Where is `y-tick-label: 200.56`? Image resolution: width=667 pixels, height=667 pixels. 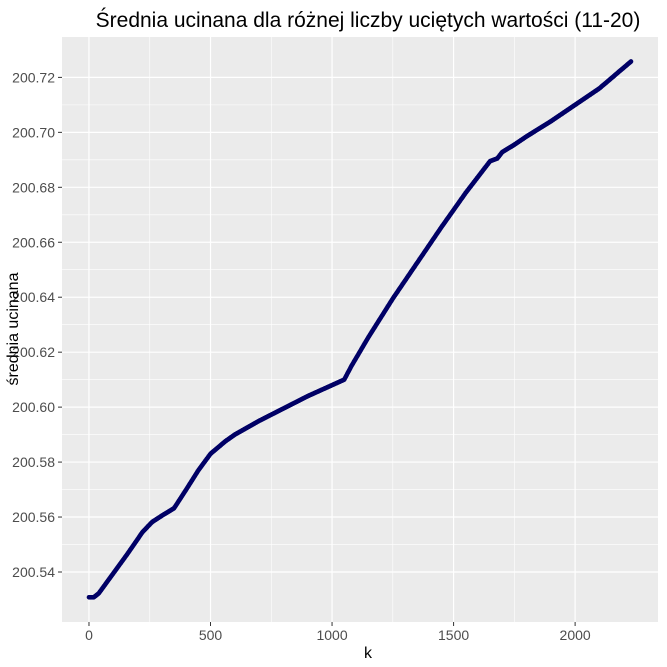 y-tick-label: 200.56 is located at coordinates (33, 517).